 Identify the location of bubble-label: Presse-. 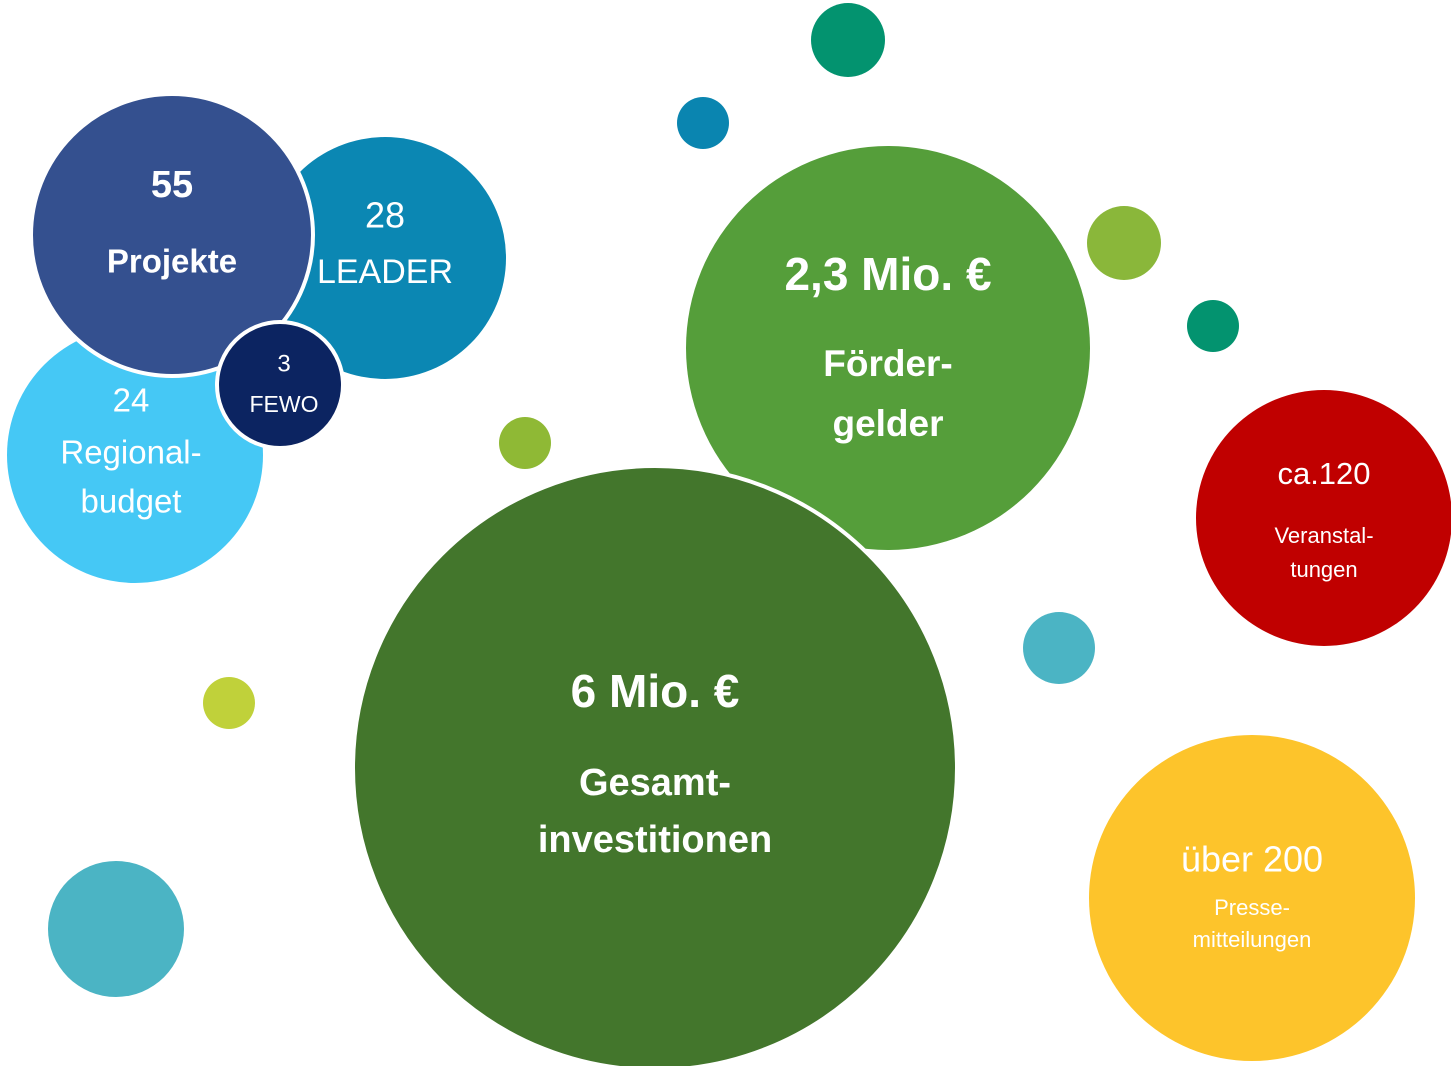
(1252, 907).